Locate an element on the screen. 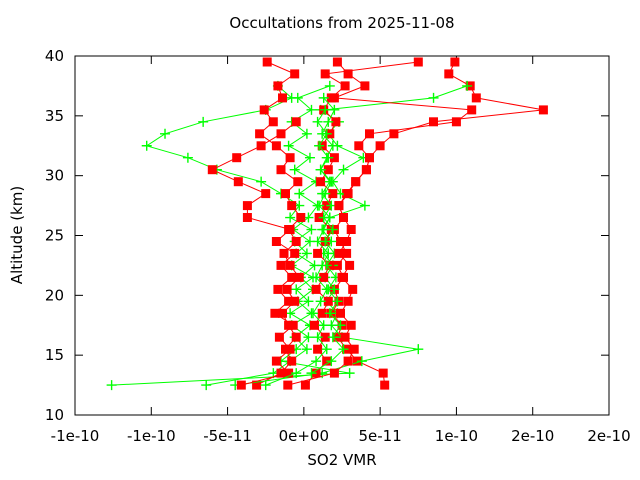 This screenshot has width=640, height=480. x-tick-label: 0e+00 is located at coordinates (304, 436).